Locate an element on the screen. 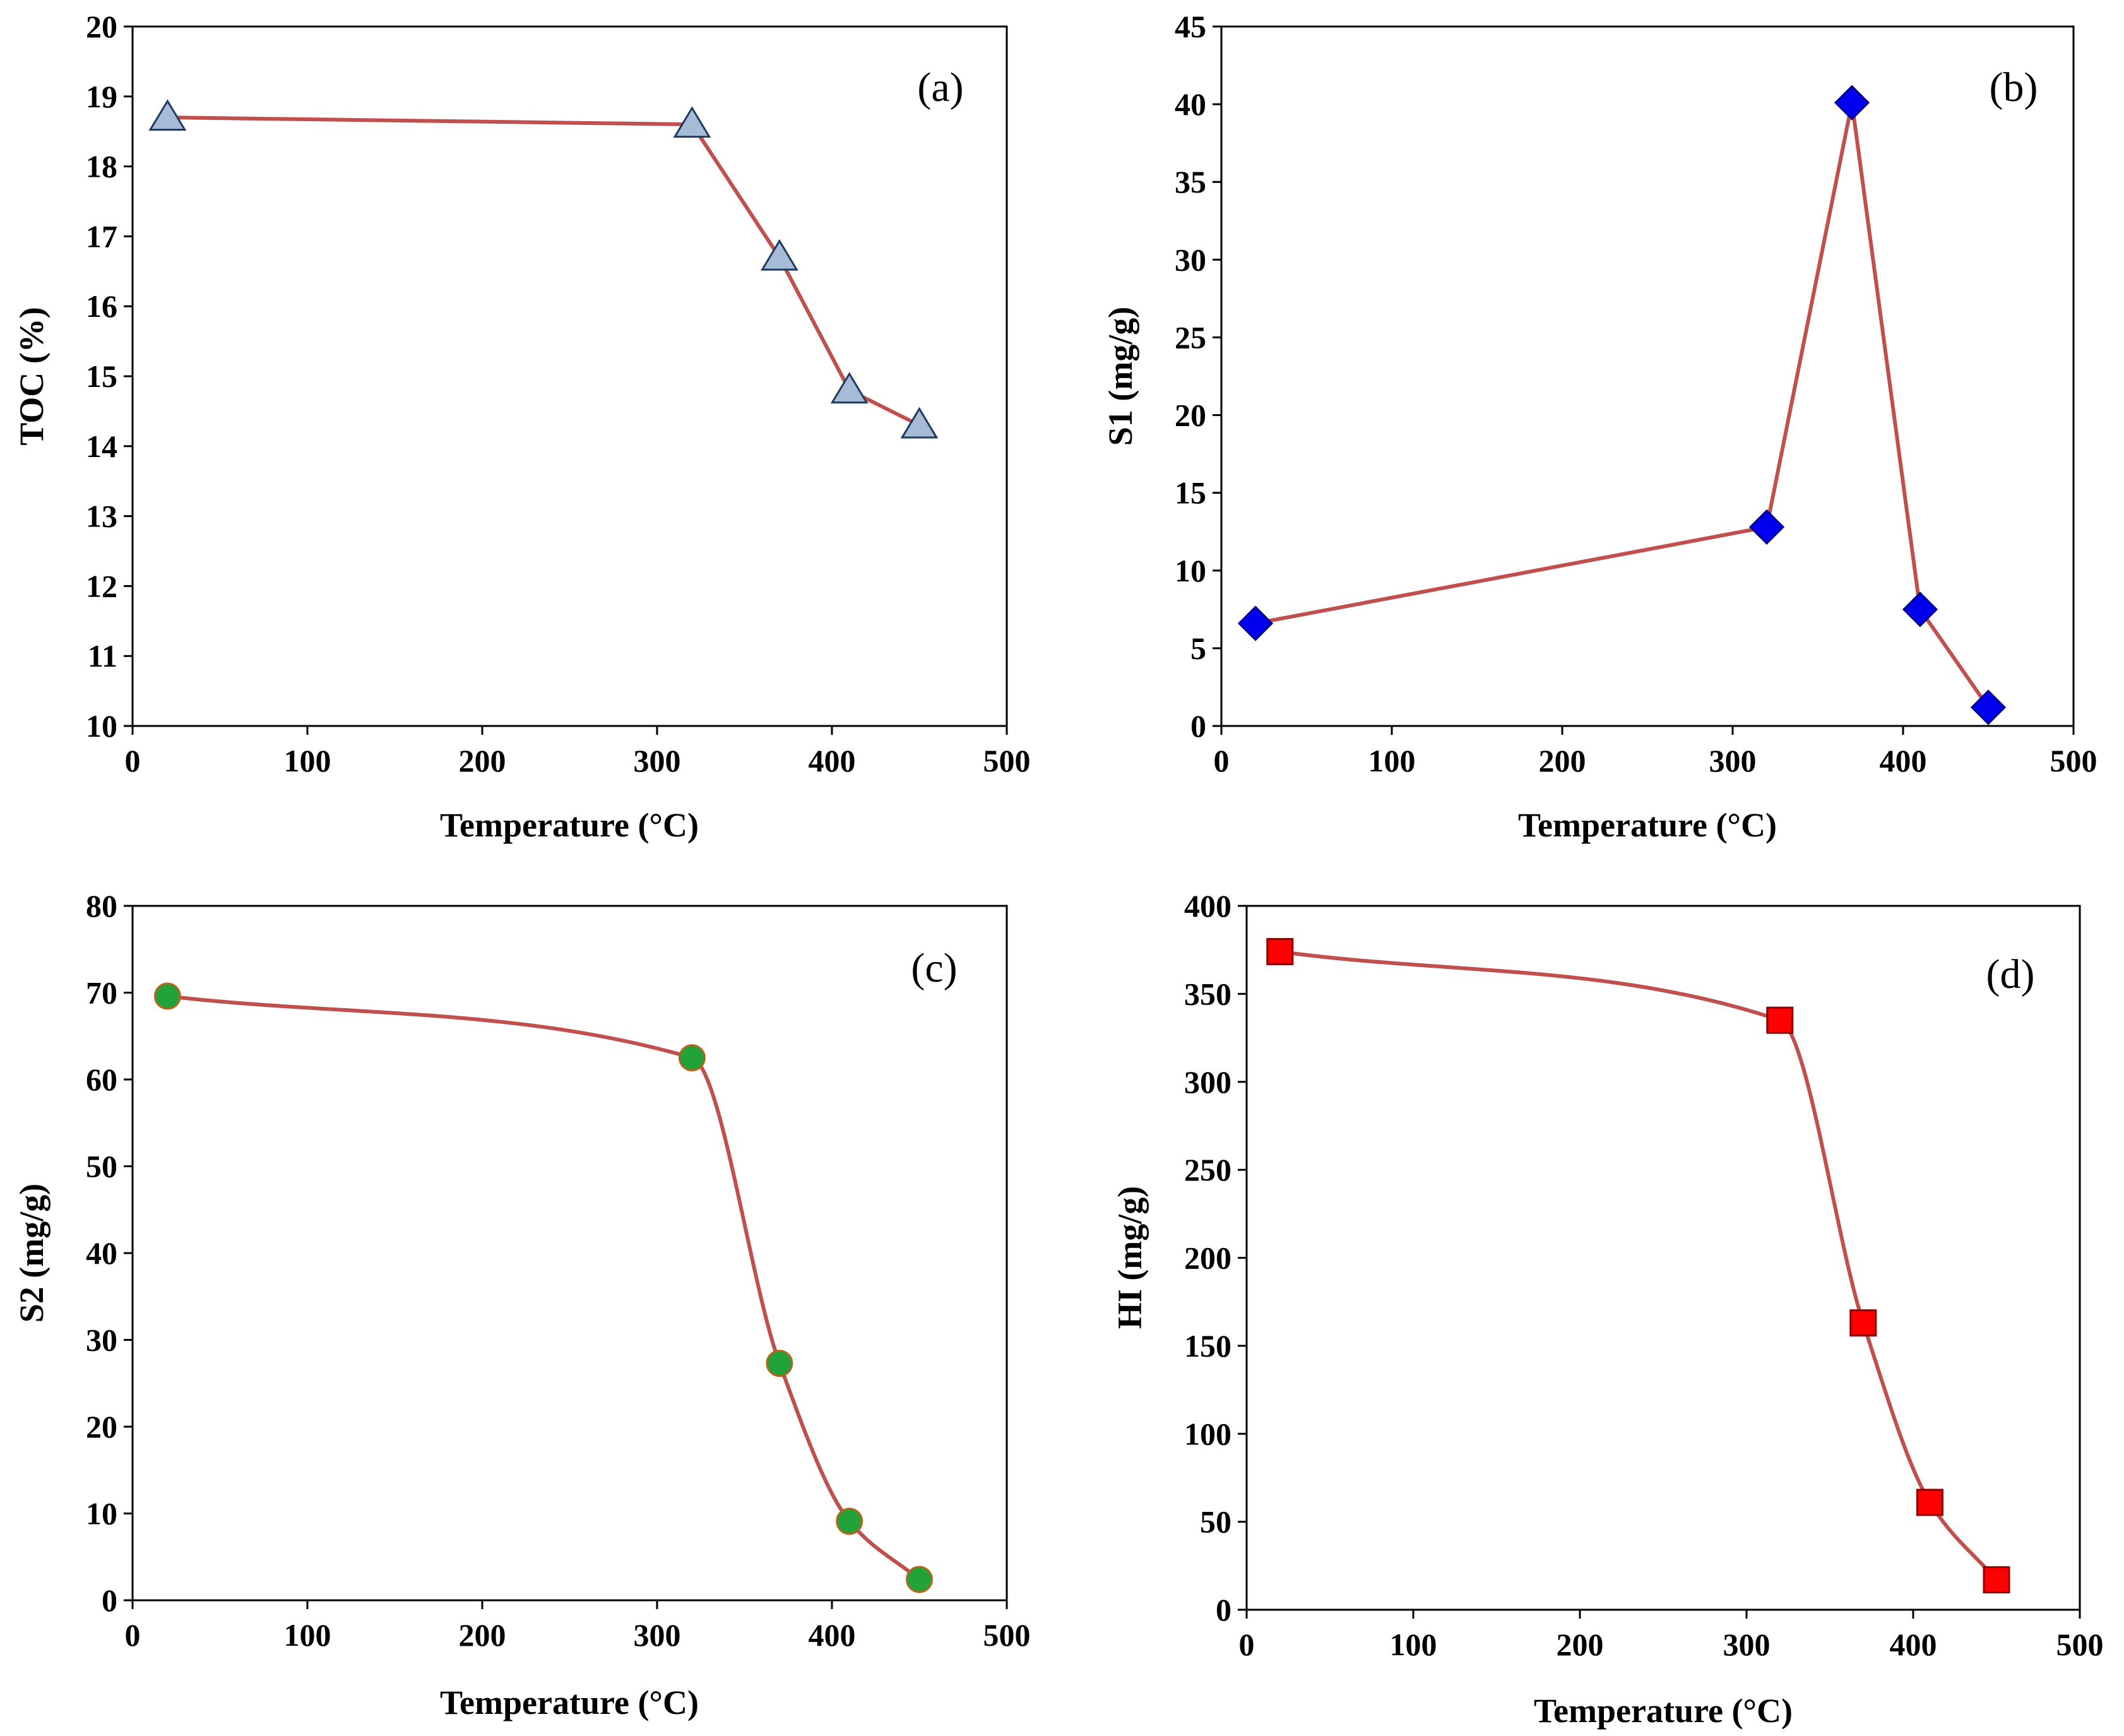 The image size is (2124, 1736). x-ticks-c: 0 100 200 300 400 500 is located at coordinates (578, 1627).